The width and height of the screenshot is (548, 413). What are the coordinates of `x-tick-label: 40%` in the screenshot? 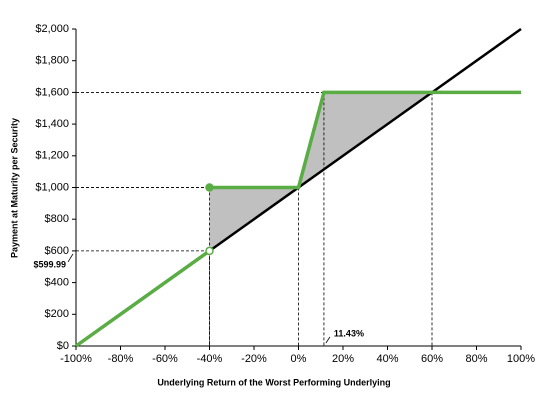 It's located at (387, 359).